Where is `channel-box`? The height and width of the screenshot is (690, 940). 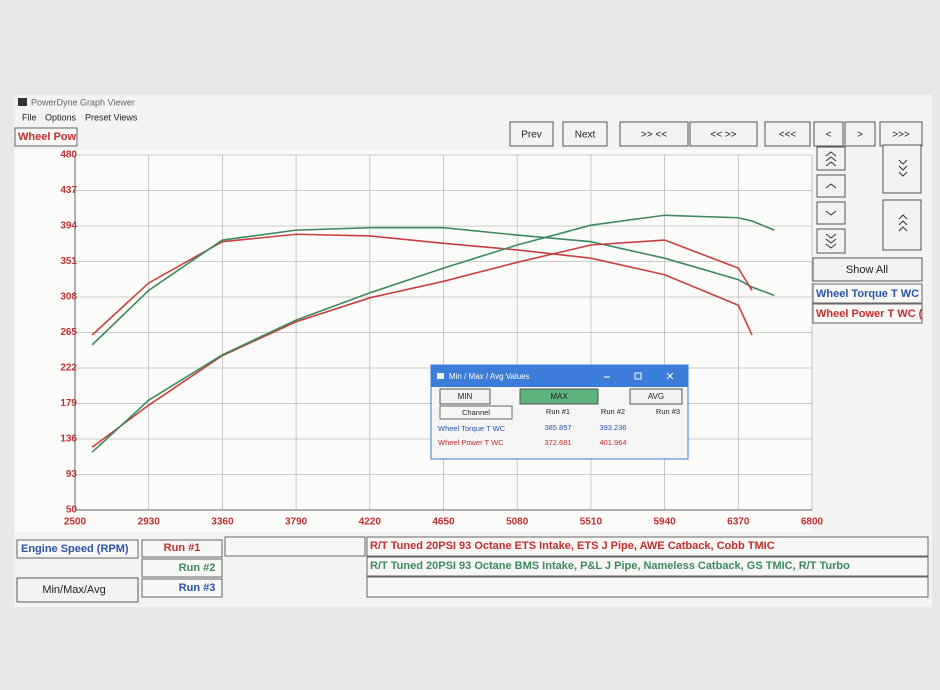
channel-box is located at coordinates (46, 137).